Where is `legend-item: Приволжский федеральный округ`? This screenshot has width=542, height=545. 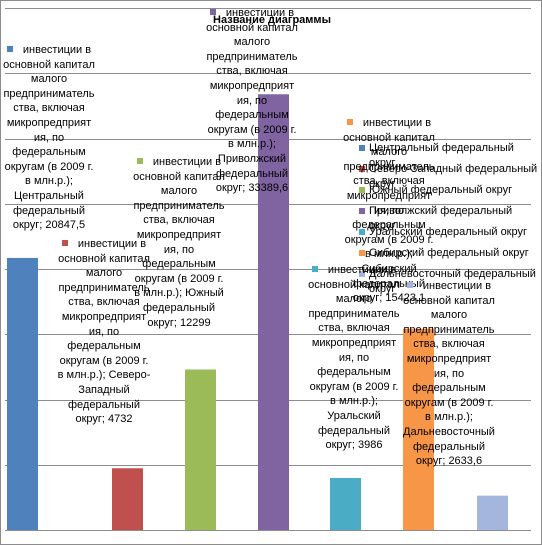
legend-item: Приволжский федеральный округ is located at coordinates (449, 218).